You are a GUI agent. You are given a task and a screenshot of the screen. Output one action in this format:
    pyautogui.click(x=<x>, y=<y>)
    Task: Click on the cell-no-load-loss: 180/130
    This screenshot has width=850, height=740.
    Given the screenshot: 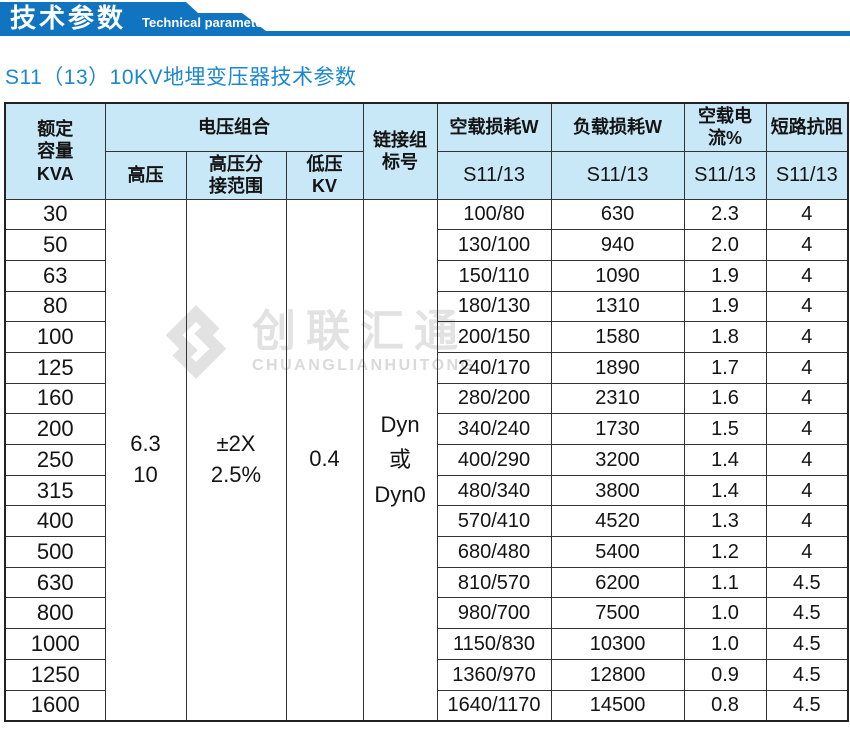 What is the action you would take?
    pyautogui.click(x=494, y=306)
    